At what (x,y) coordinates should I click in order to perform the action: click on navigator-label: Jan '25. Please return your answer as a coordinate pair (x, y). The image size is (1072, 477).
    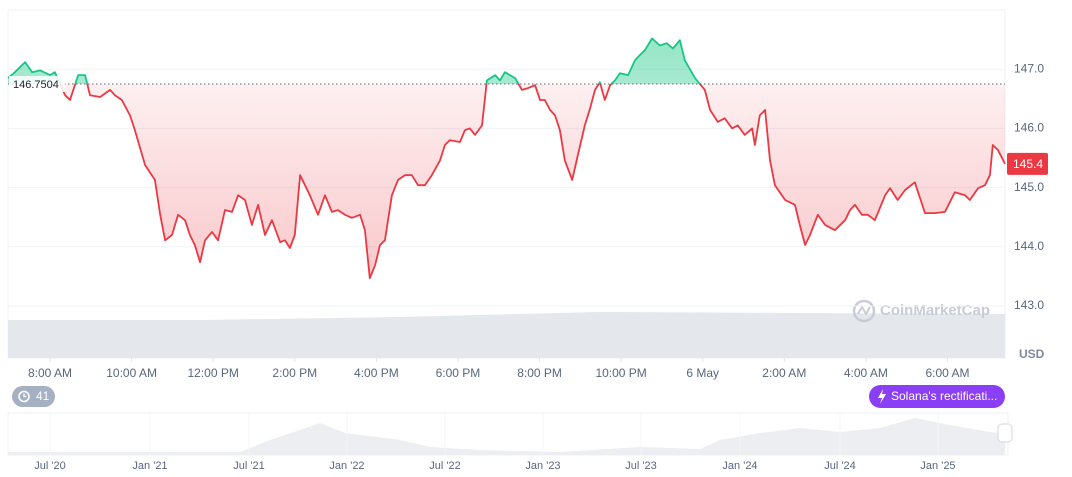
    Looking at the image, I should click on (937, 466).